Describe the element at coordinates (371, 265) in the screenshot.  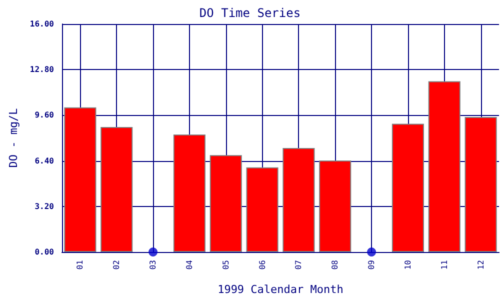
I see `x-tick-label: 09` at that location.